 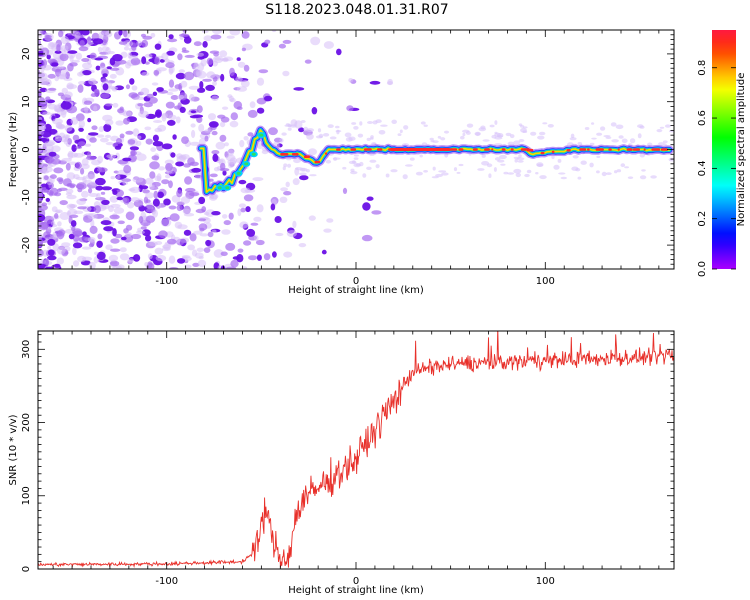 What do you see at coordinates (435, 161) in the screenshot?
I see `signal-track-layer` at bounding box center [435, 161].